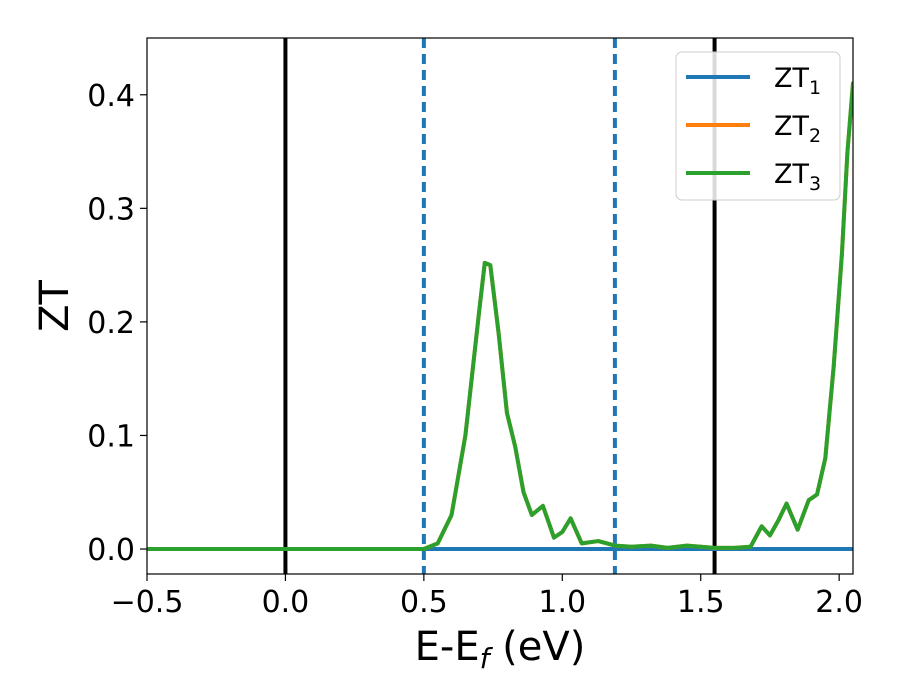  What do you see at coordinates (111, 96) in the screenshot?
I see `y-tick-label: 0.4` at bounding box center [111, 96].